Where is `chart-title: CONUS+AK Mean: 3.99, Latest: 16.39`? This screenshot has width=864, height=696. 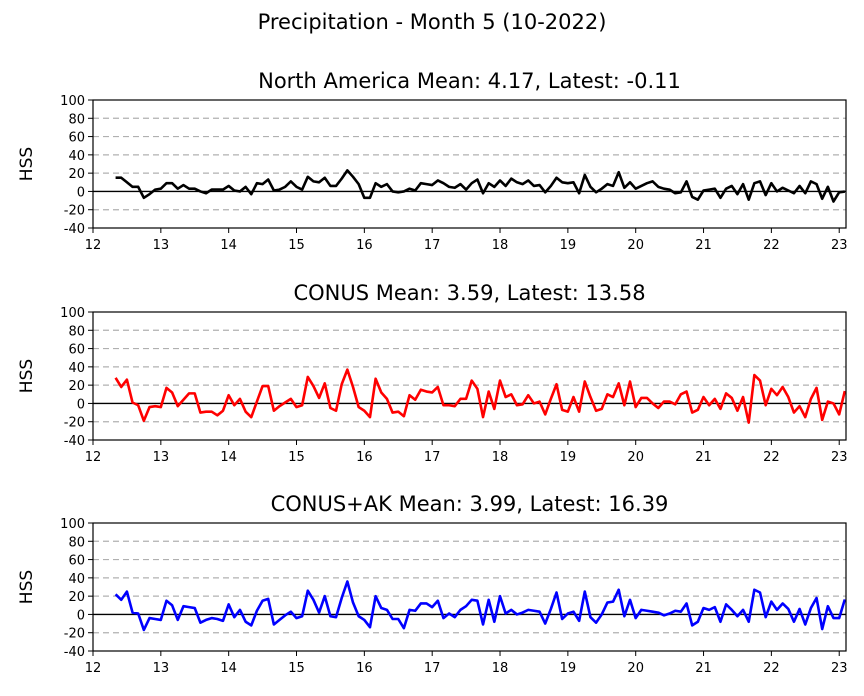 chart-title: CONUS+AK Mean: 3.99, Latest: 16.39 is located at coordinates (470, 504).